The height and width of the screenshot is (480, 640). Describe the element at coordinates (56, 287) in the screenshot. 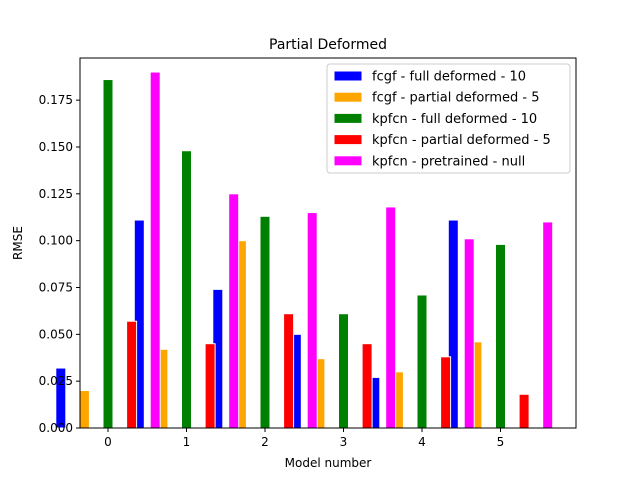

I see `y-tick-label: 0.075` at that location.